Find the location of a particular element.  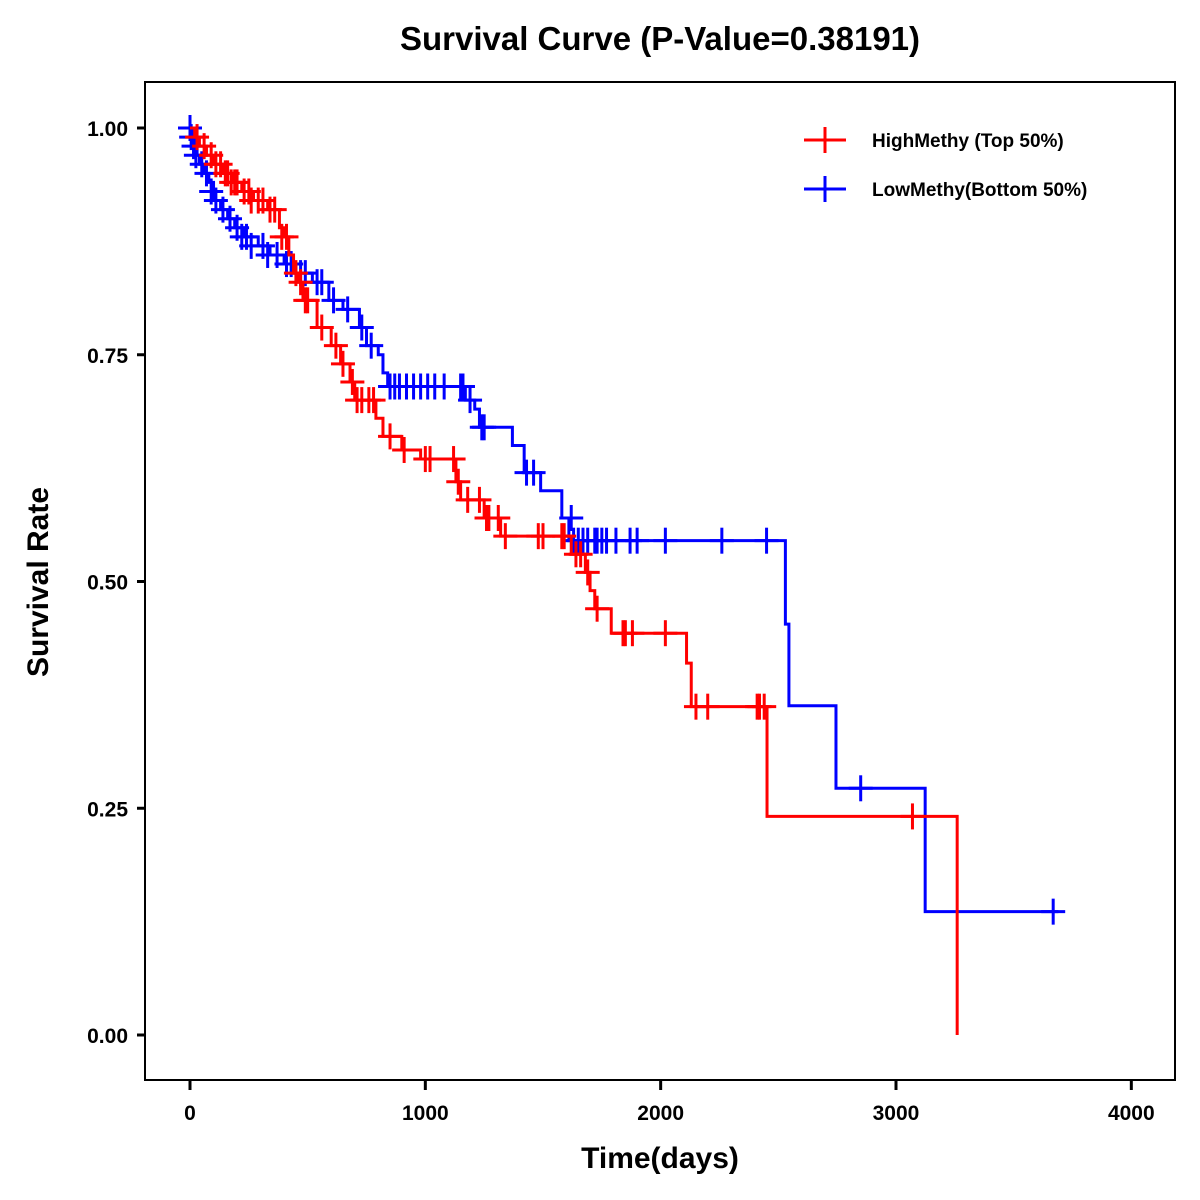

chart-title: Survival Curve (P-Value=0.38191) is located at coordinates (660, 38).